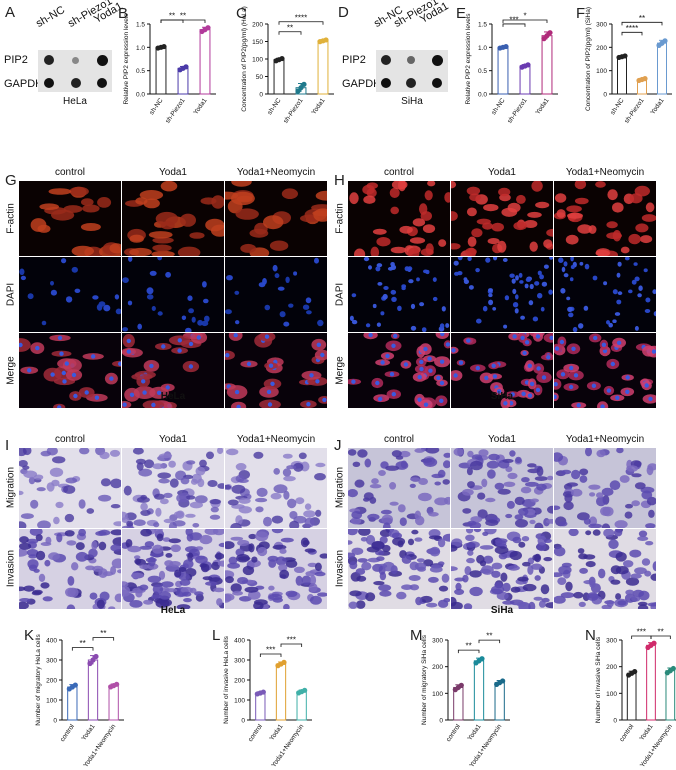 The image size is (676, 770). I want to click on column-label: Yoda1, so click(502, 172).